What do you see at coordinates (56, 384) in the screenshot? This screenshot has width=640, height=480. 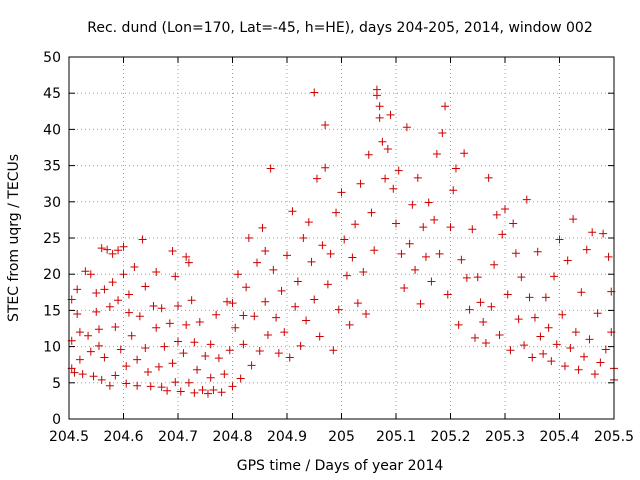 I see `y-tick-label: 5` at bounding box center [56, 384].